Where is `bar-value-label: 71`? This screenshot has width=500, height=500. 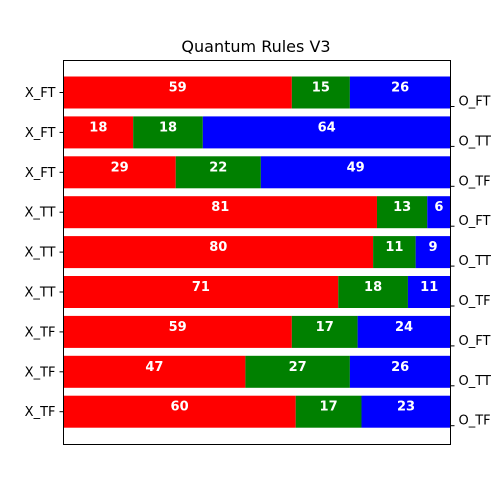
bar-value-label: 71 is located at coordinates (201, 287).